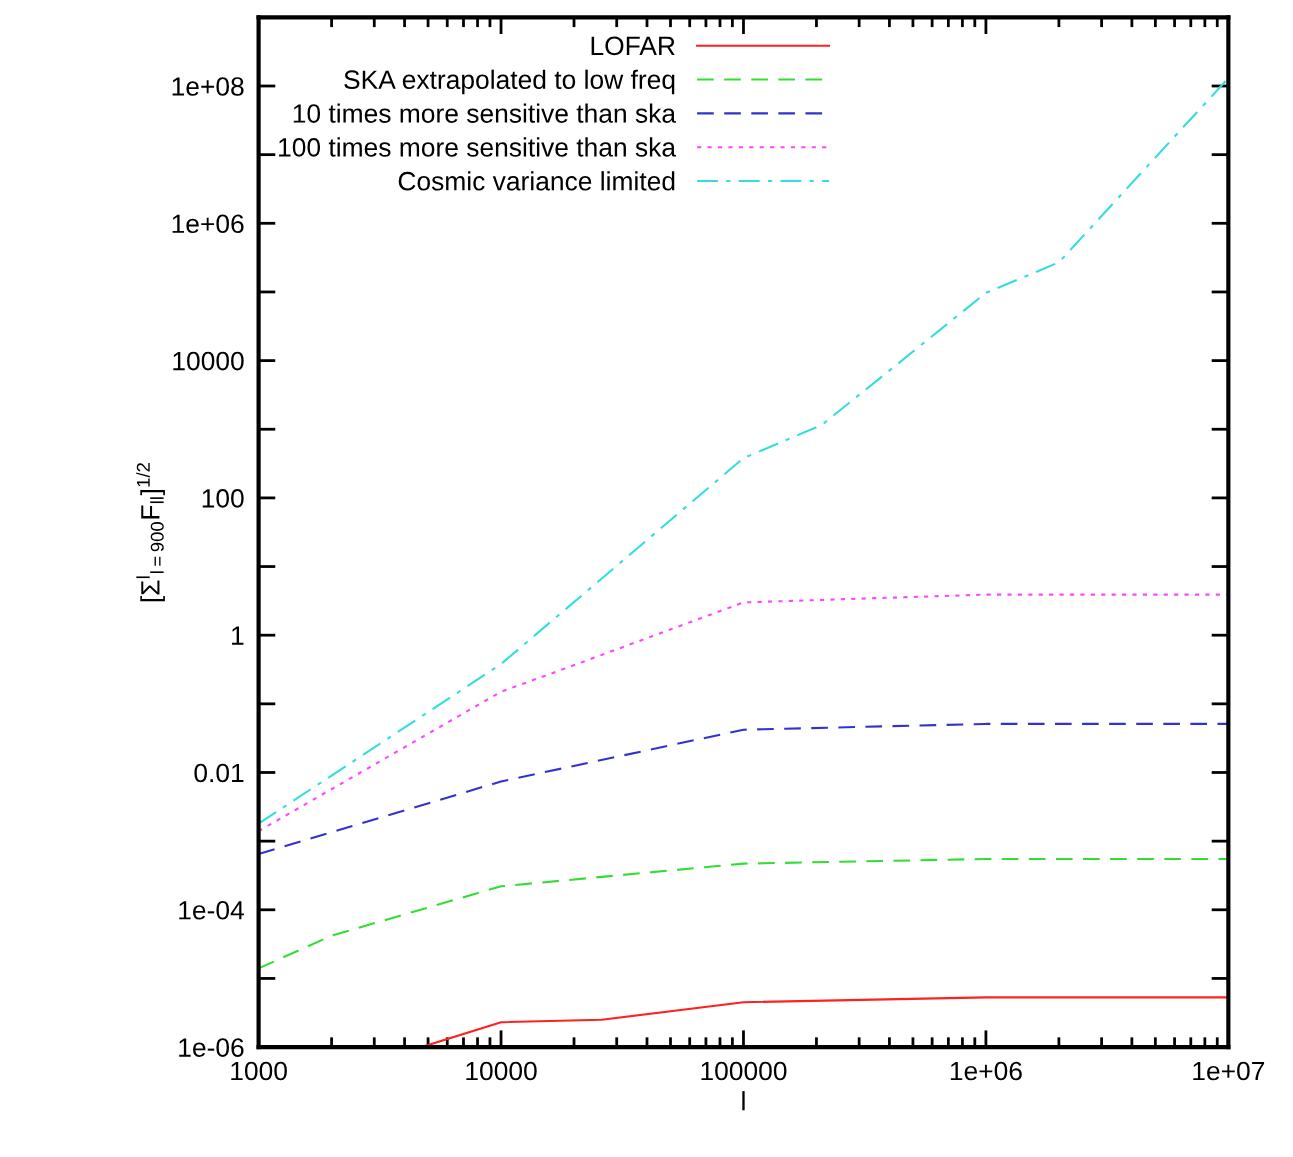  I want to click on y-tick-label: 100, so click(223, 498).